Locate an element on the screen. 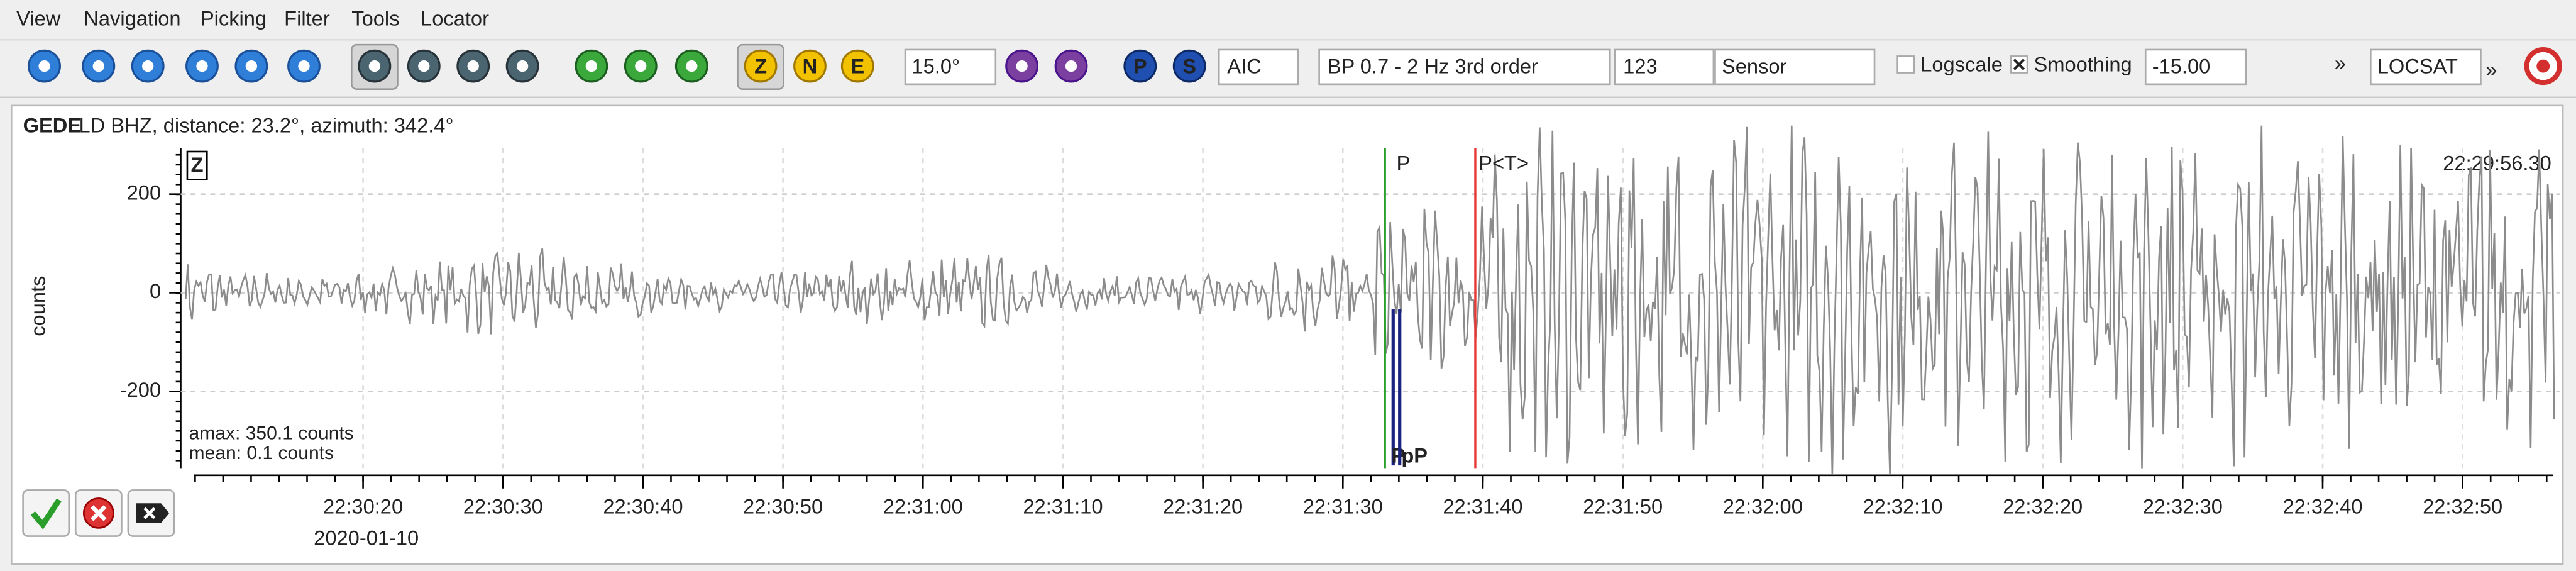 The image size is (2576, 571). x-tick-label: 22:31:40 is located at coordinates (1482, 506).